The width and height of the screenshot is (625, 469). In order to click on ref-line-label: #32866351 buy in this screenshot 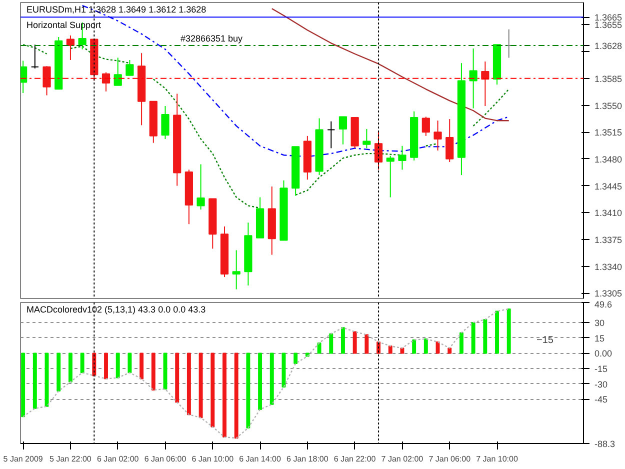, I will do `click(212, 38)`.